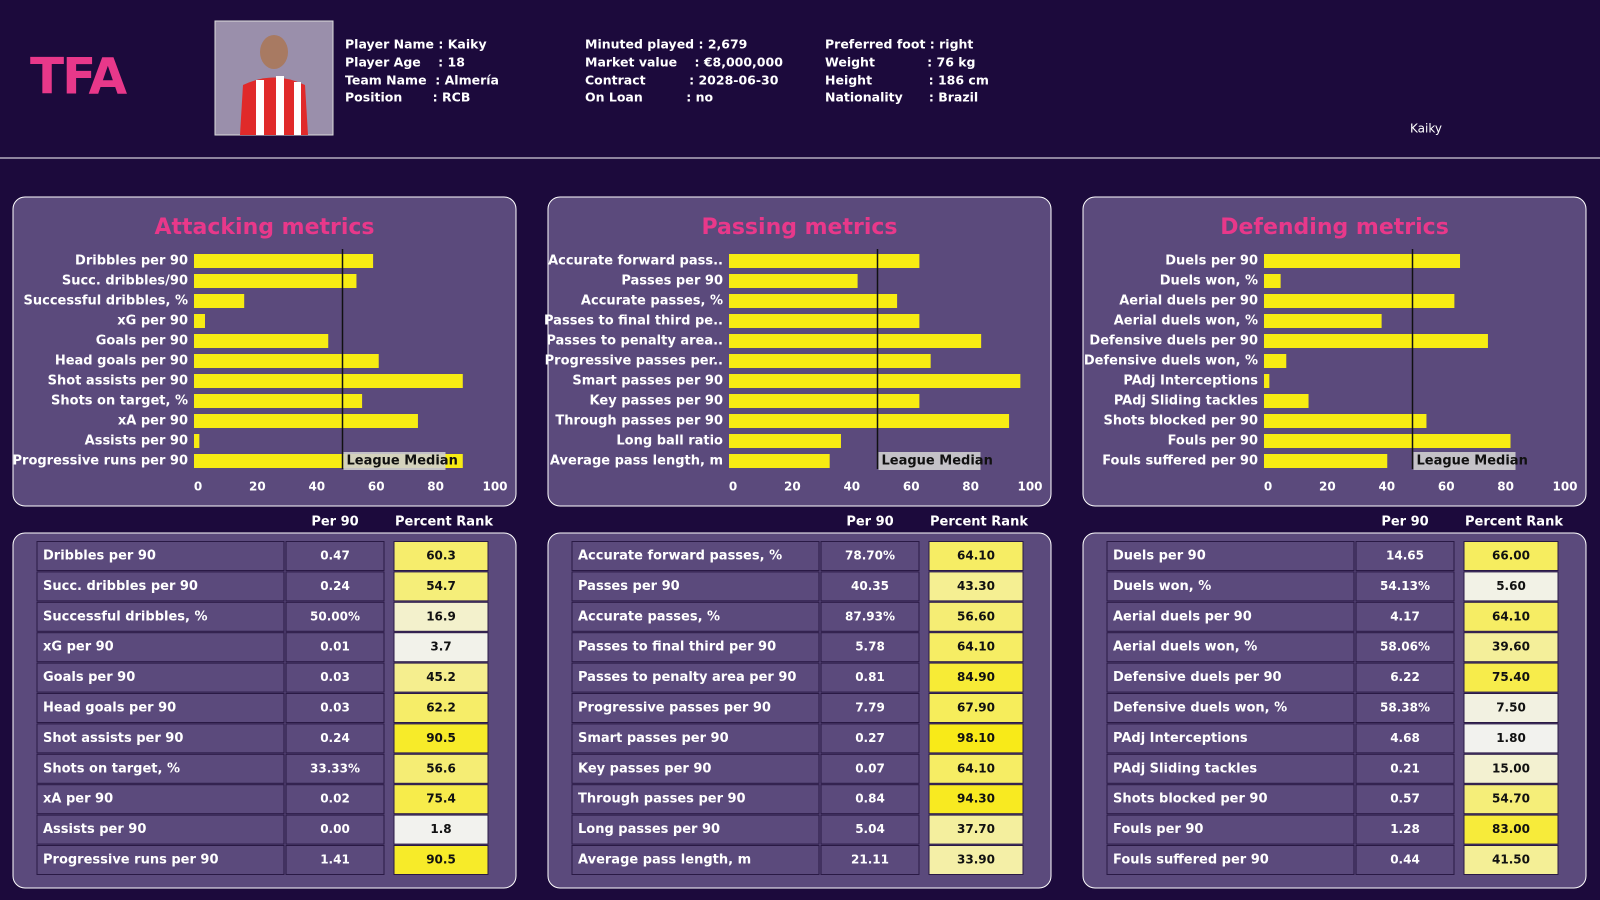  I want to click on percent-rank-value: 41.50, so click(1511, 860).